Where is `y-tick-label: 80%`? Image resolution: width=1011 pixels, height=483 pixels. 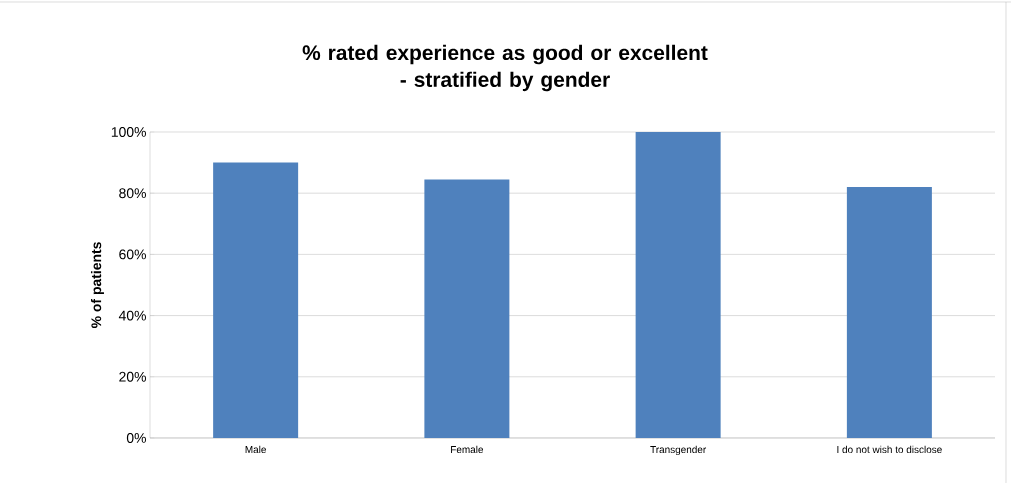
y-tick-label: 80% is located at coordinates (132, 193).